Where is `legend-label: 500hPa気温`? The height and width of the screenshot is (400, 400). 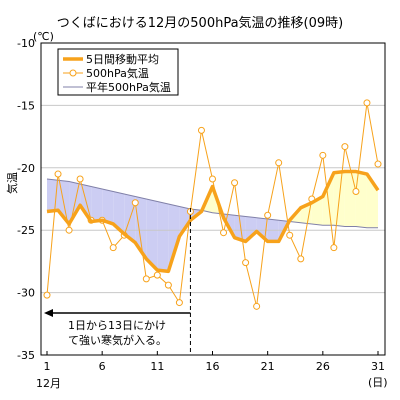
legend-label: 500hPa気温 is located at coordinates (117, 73).